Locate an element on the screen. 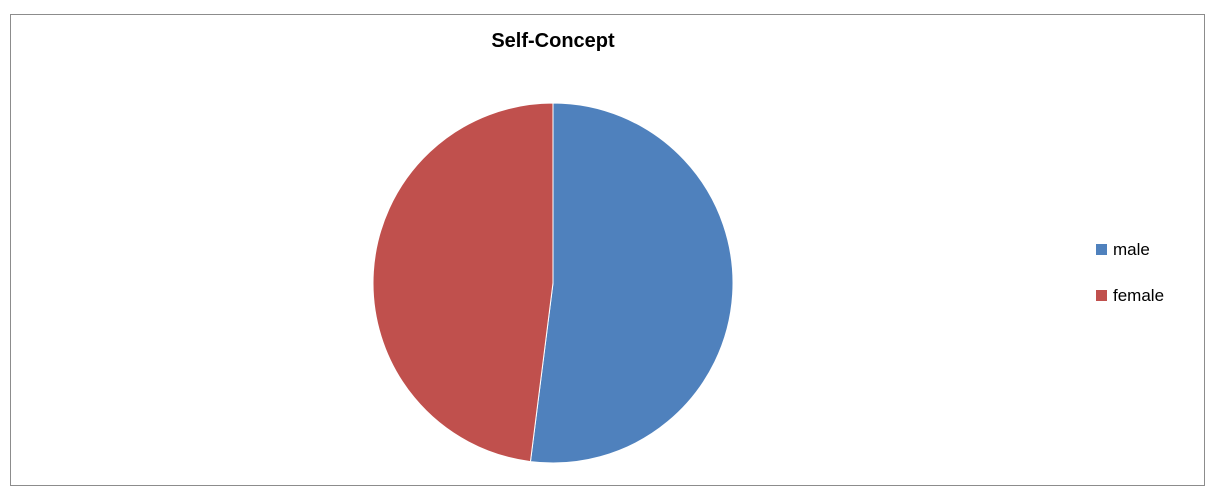 This screenshot has height=489, width=1208. pie-slice-female is located at coordinates (463, 282).